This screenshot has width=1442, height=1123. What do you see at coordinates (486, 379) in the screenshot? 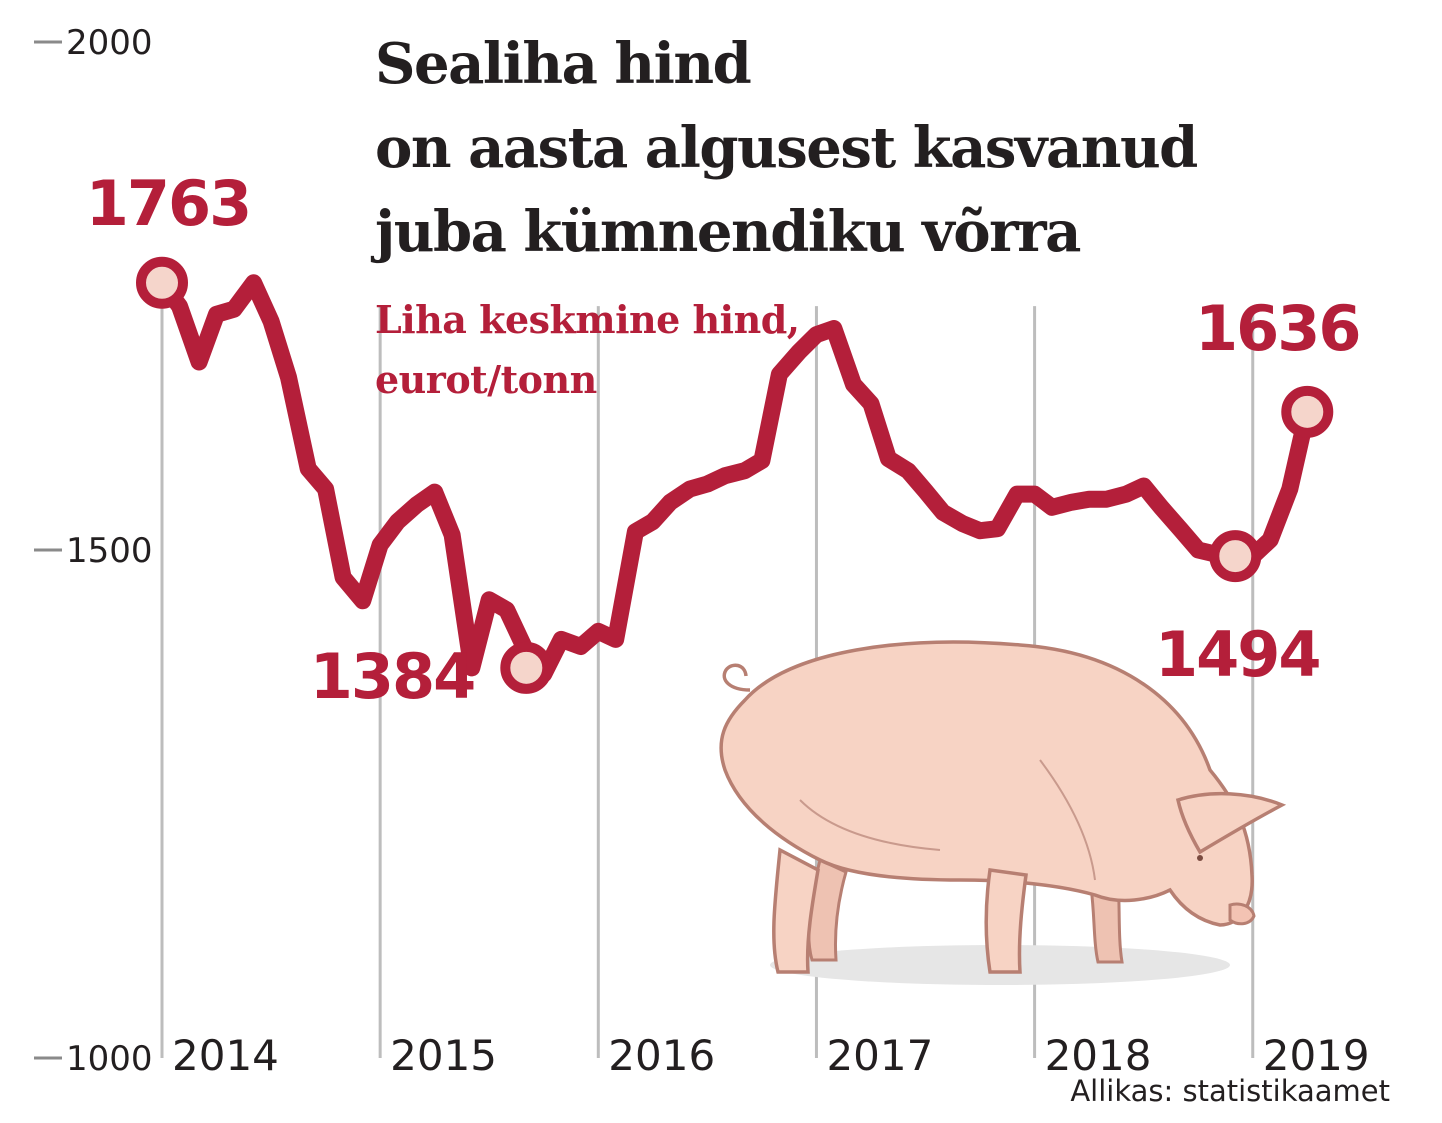
I see `subtitle-line-2: eurot/tonn` at bounding box center [486, 379].